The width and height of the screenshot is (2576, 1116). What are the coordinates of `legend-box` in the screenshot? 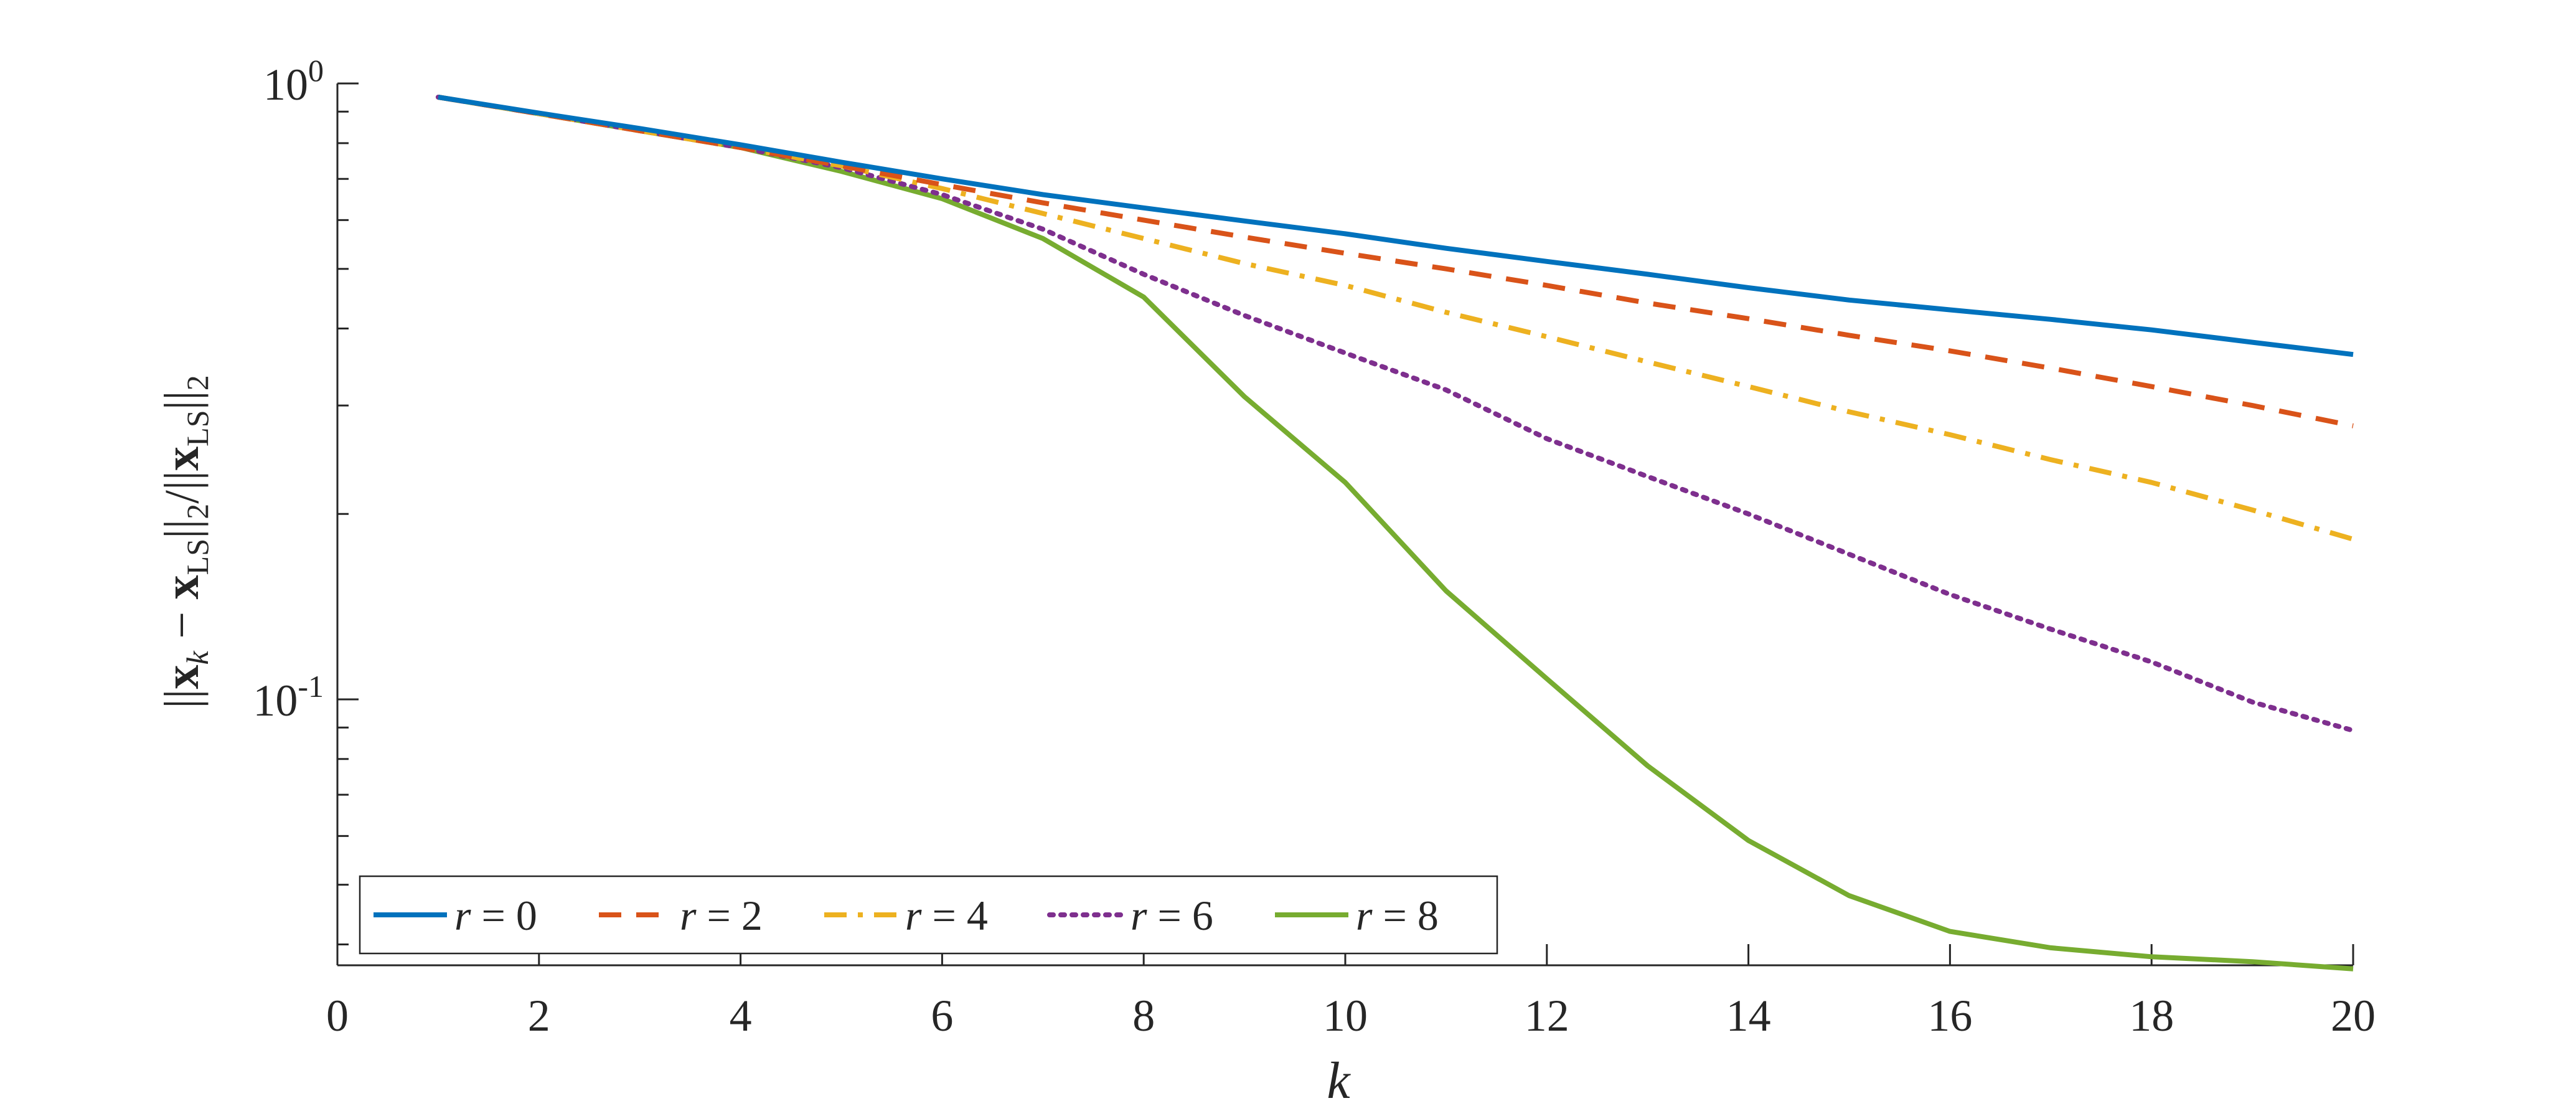 It's located at (928, 915).